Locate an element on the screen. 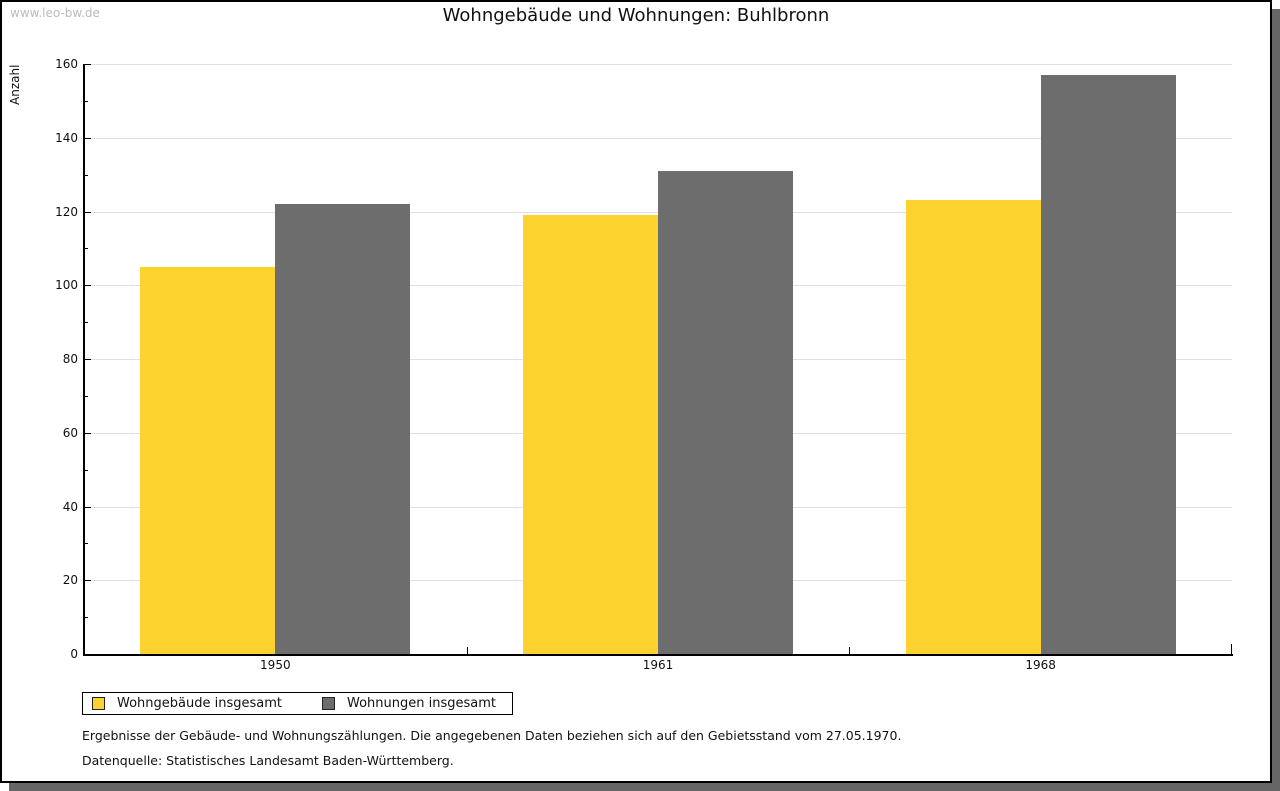 The height and width of the screenshot is (791, 1280). y-axis-tick-label: 20 is located at coordinates (70, 580).